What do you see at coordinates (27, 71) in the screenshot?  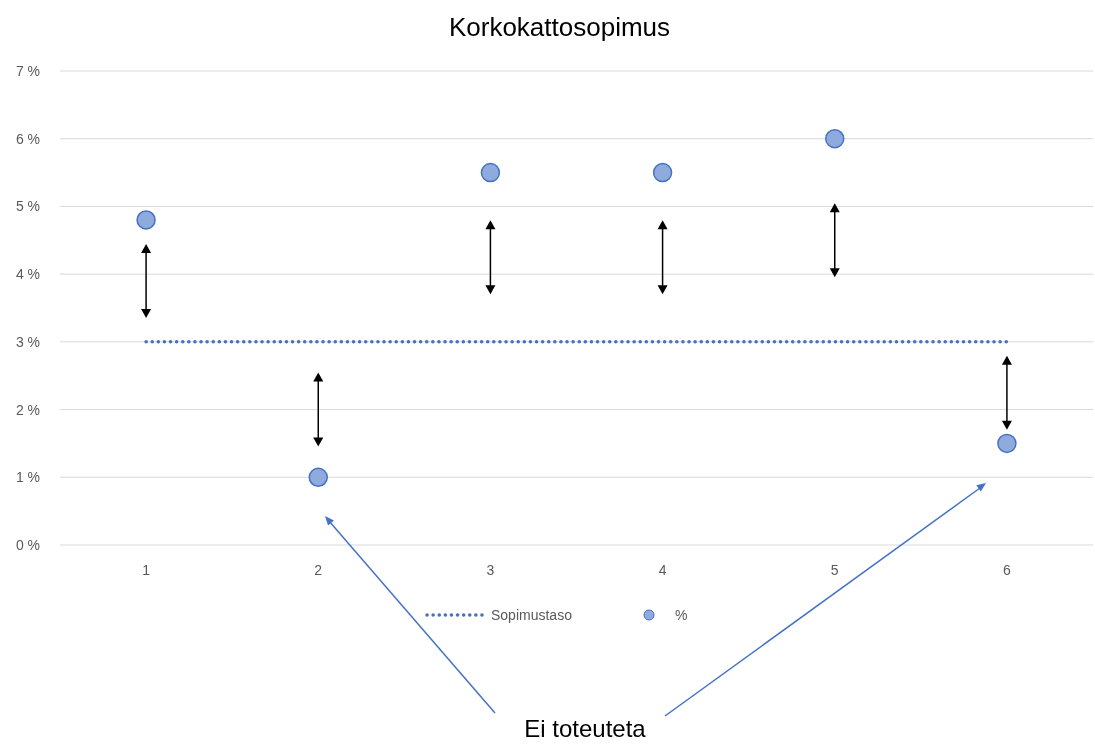 I see `y-tick-label: 7 %` at bounding box center [27, 71].